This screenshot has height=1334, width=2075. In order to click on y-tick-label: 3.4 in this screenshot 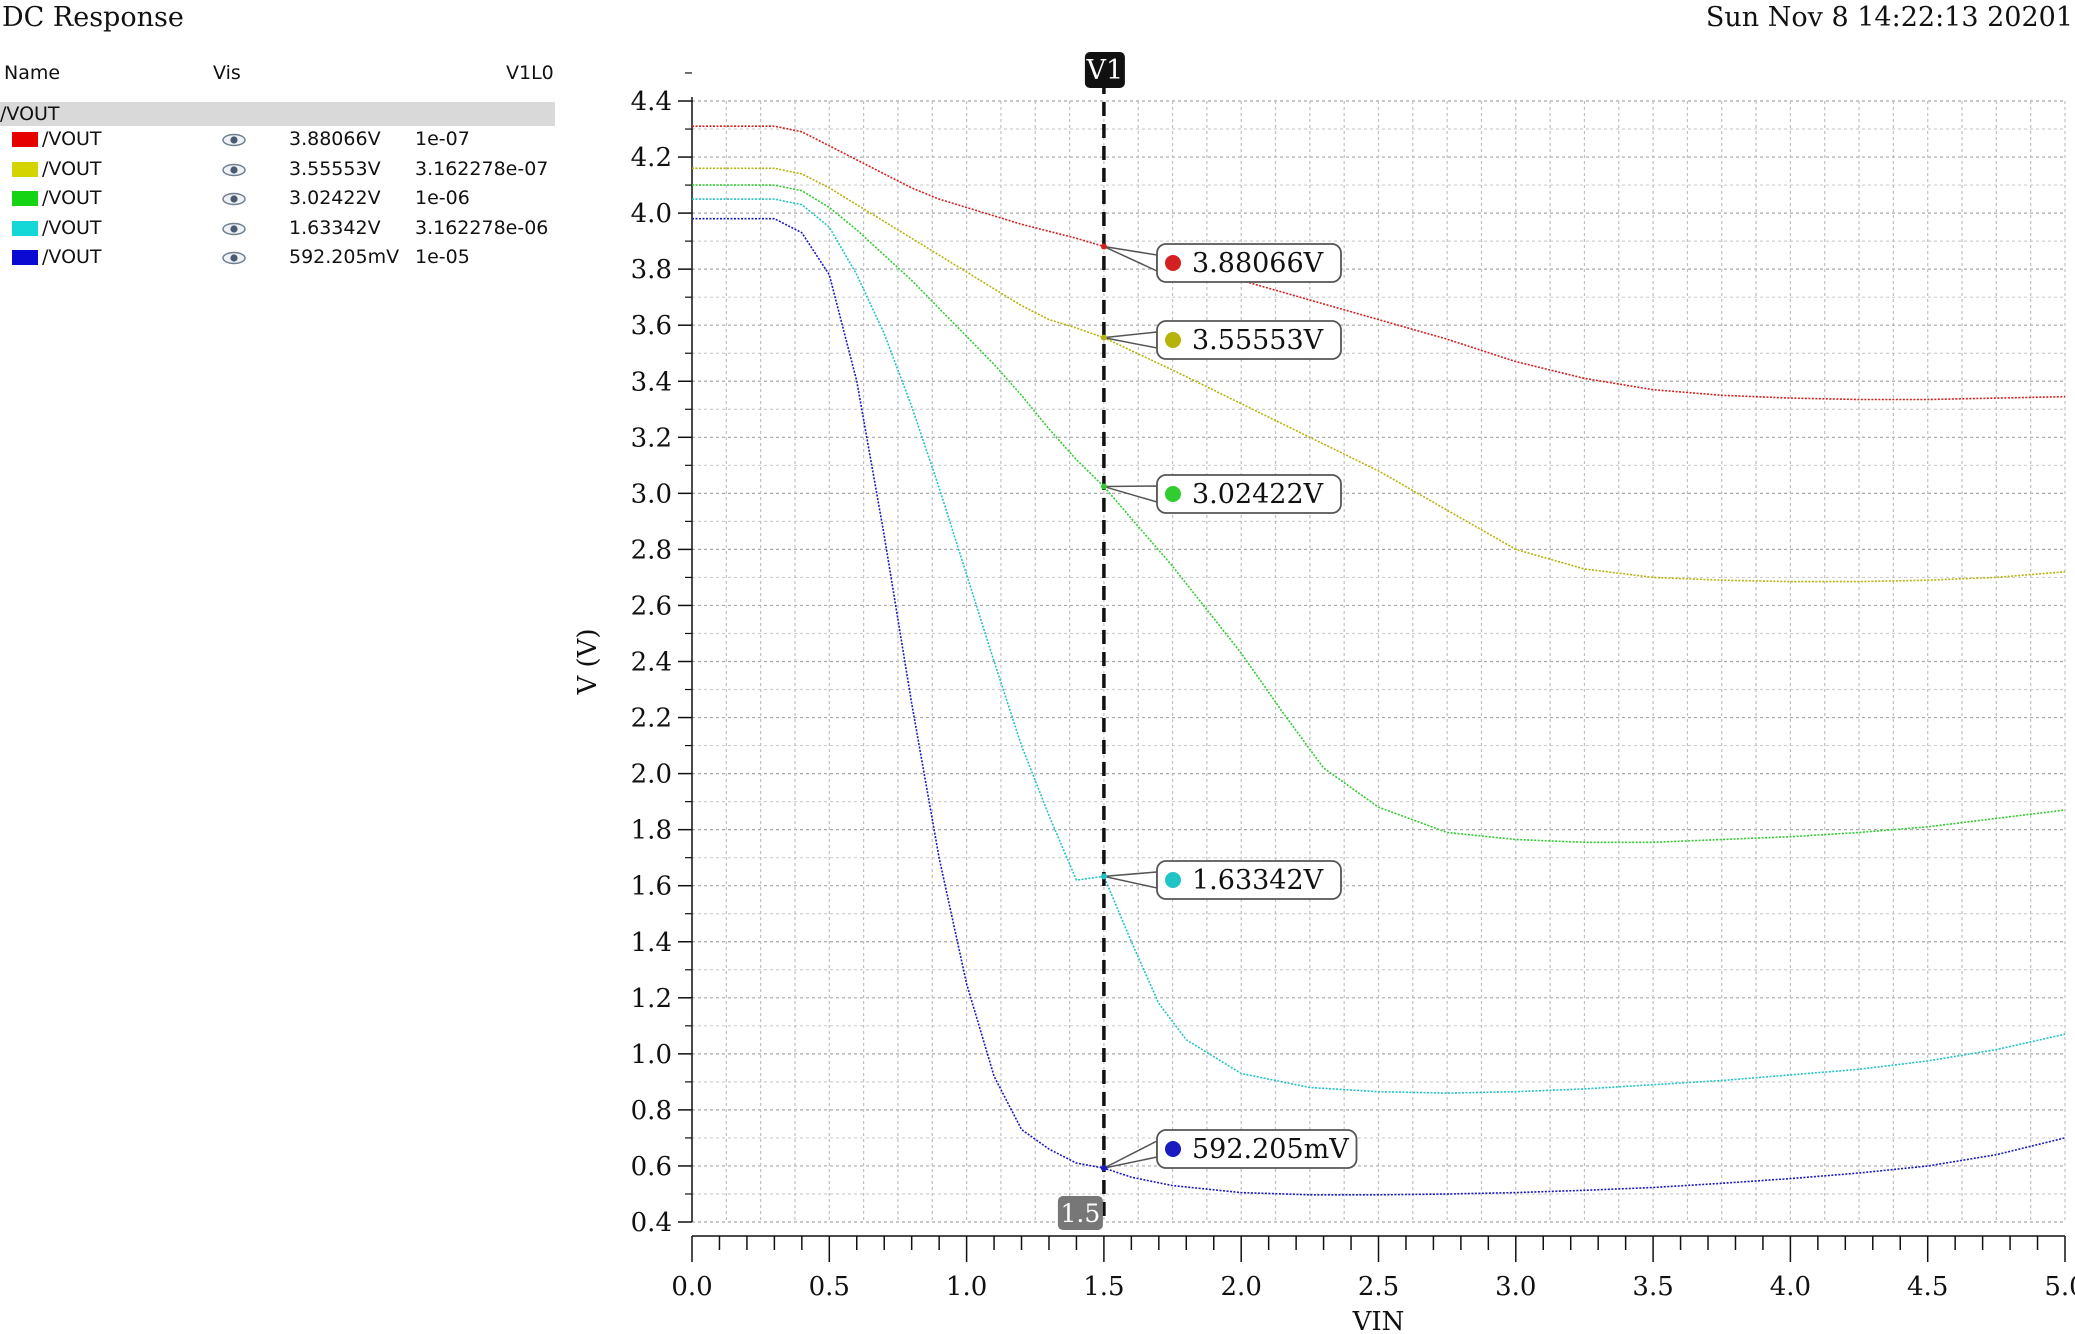, I will do `click(651, 382)`.